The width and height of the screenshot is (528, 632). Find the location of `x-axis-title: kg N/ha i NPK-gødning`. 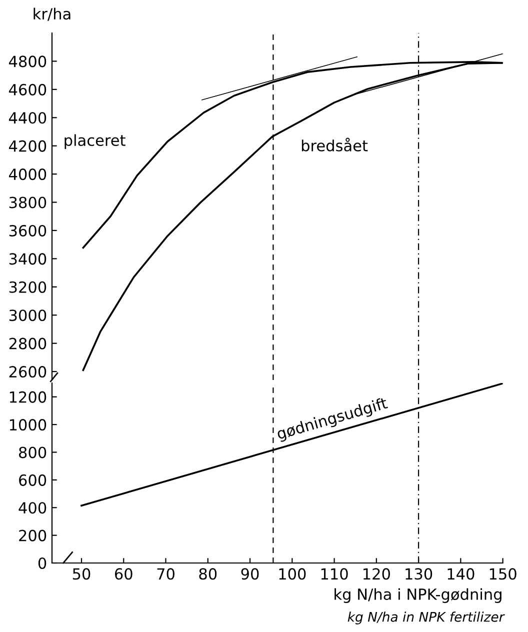

x-axis-title: kg N/ha i NPK-gødning is located at coordinates (418, 595).